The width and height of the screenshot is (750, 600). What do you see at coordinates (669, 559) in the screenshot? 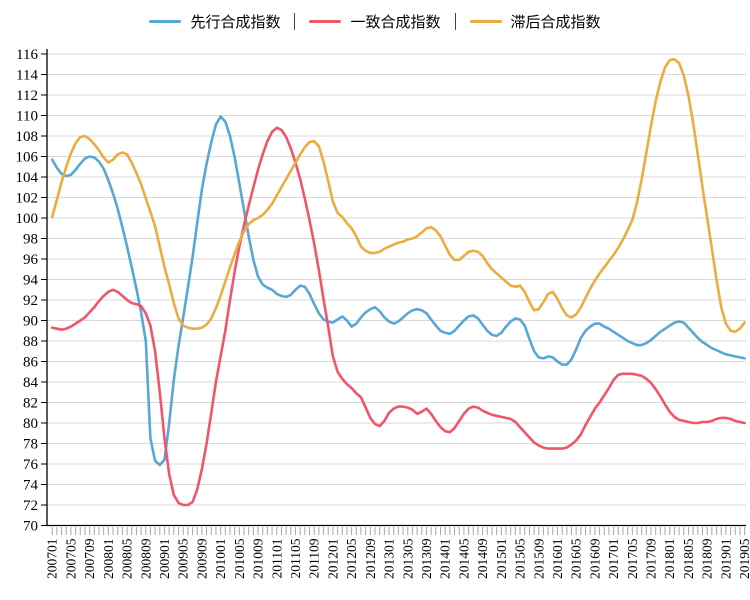
I see `x-axis-label: 201801` at bounding box center [669, 559].